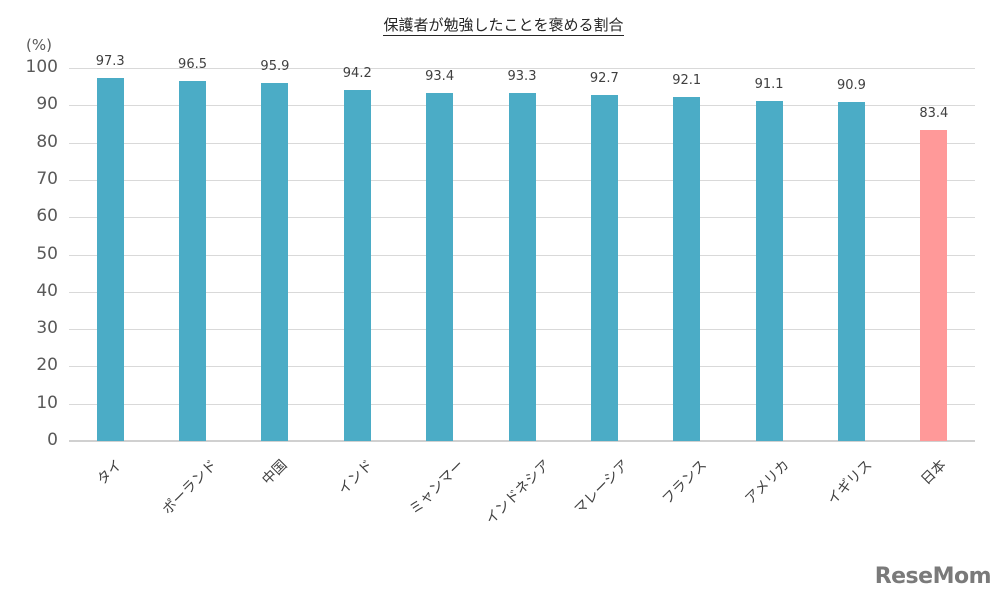 This screenshot has height=603, width=1007. Describe the element at coordinates (850, 483) in the screenshot. I see `x-tick-label: イギリス` at that location.